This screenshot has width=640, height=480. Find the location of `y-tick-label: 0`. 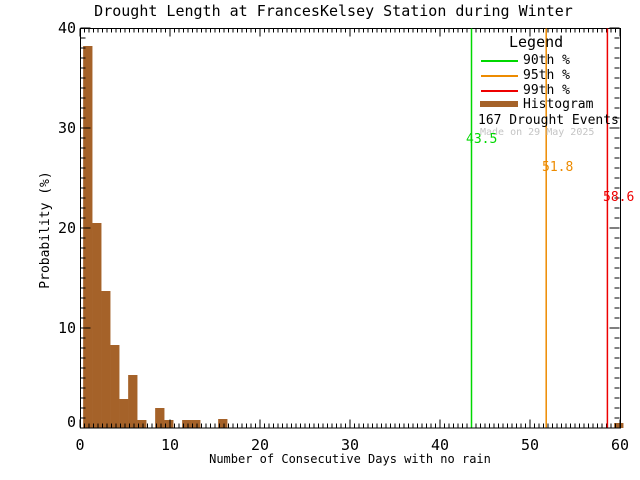

y-tick-label: 0 is located at coordinates (71, 422).